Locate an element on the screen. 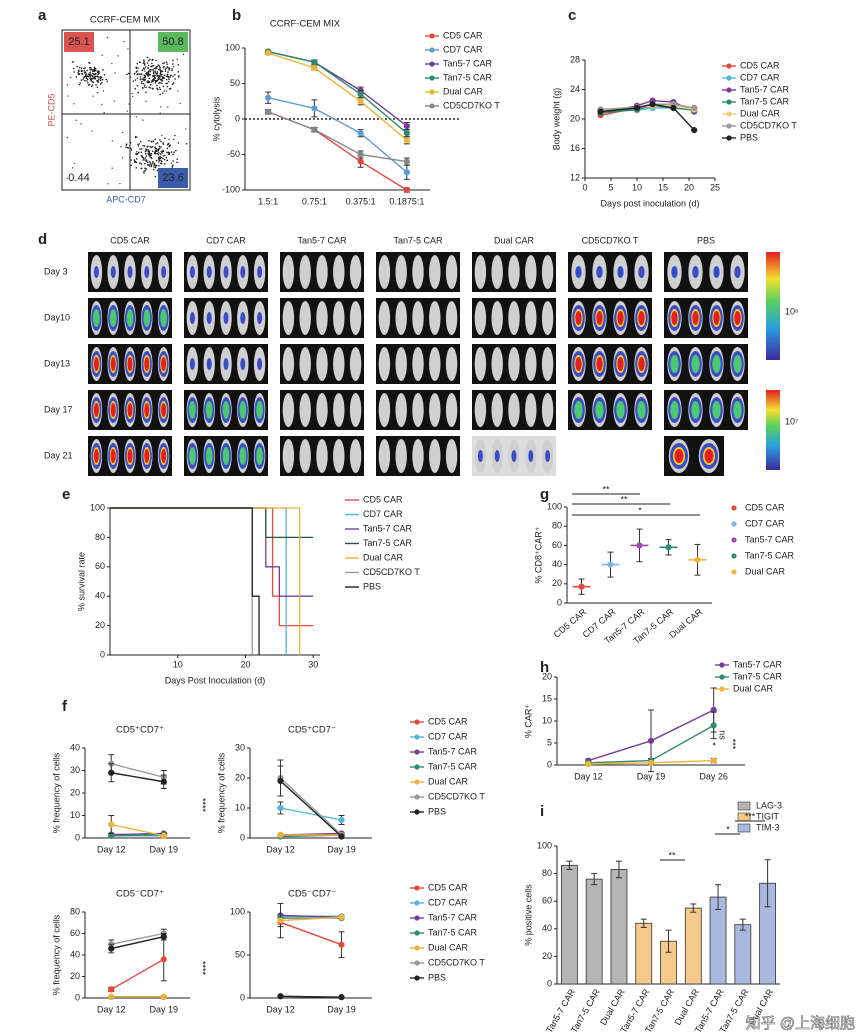  significance: * is located at coordinates (713, 744).